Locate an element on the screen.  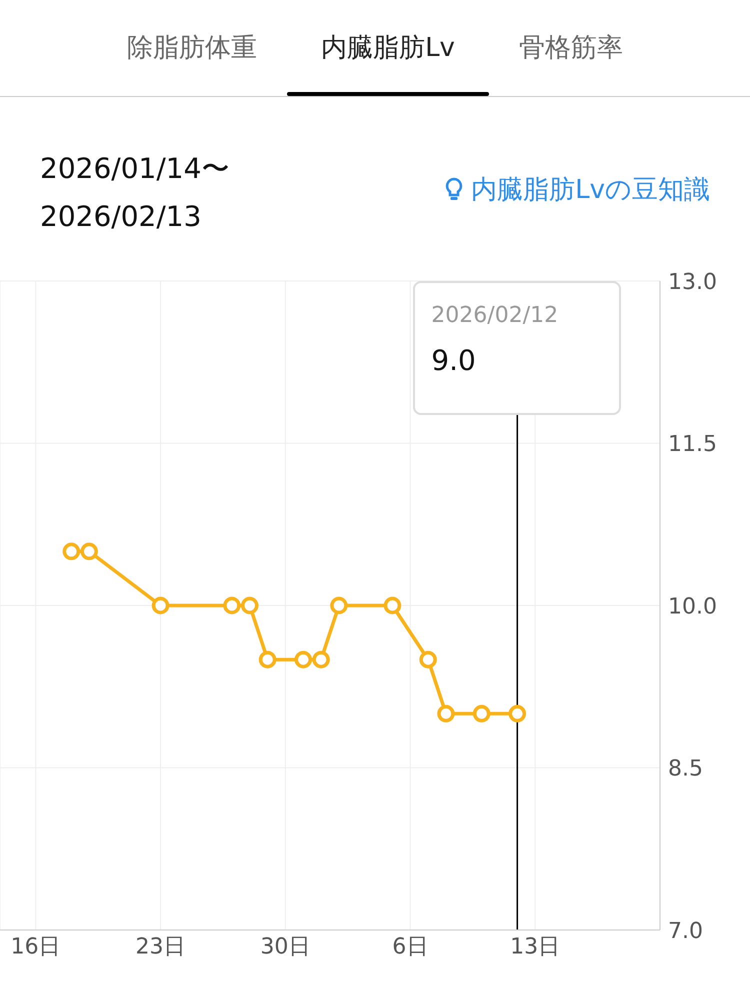
x-tick-label: 23日 is located at coordinates (161, 947).